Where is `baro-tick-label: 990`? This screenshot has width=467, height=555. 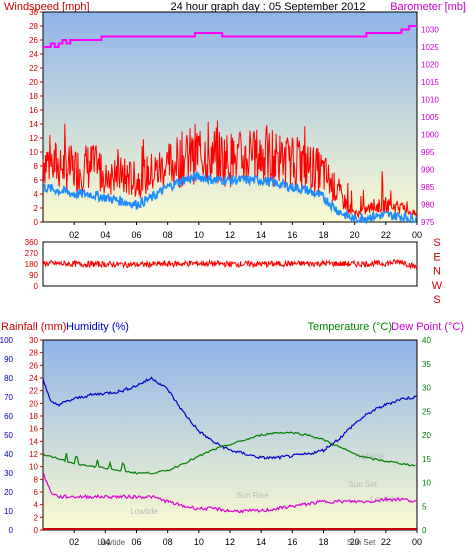 baro-tick-label: 990 is located at coordinates (428, 170).